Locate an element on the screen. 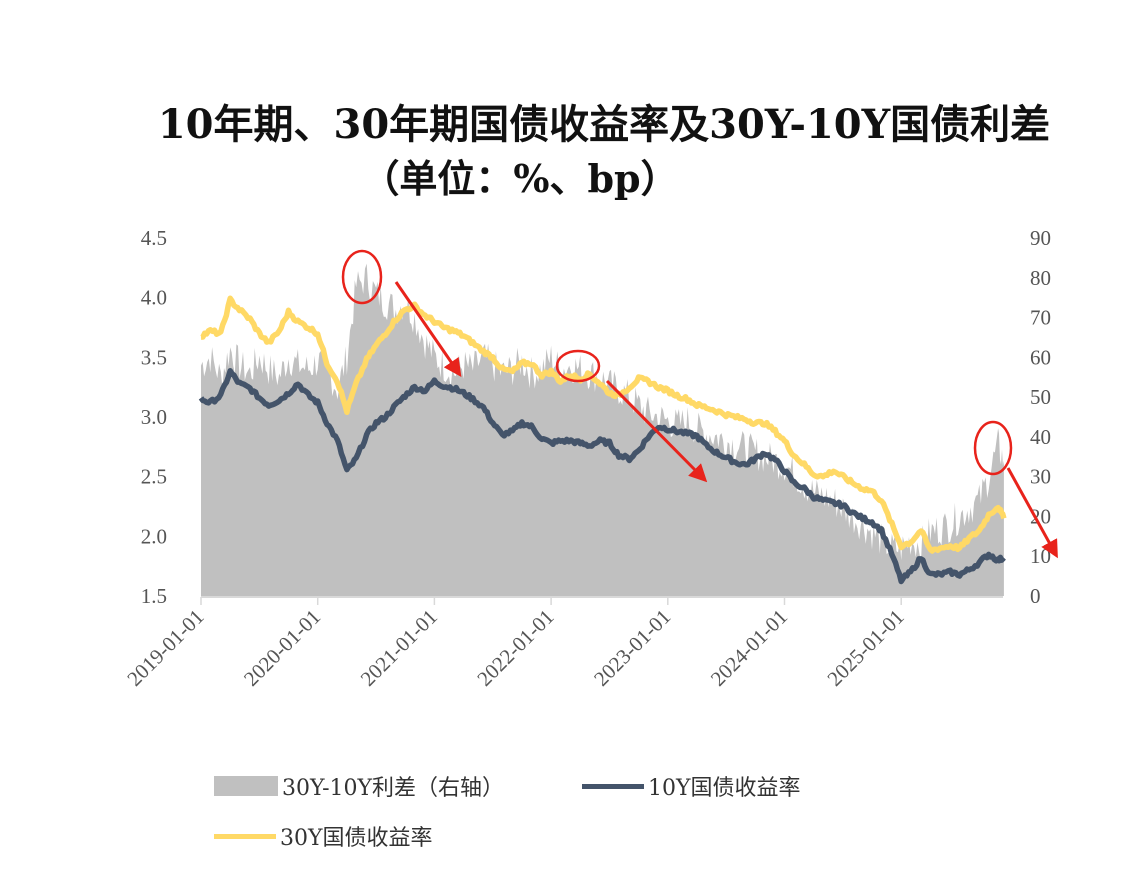 The image size is (1140, 888). y-right-tick-label: 30 is located at coordinates (1040, 477).